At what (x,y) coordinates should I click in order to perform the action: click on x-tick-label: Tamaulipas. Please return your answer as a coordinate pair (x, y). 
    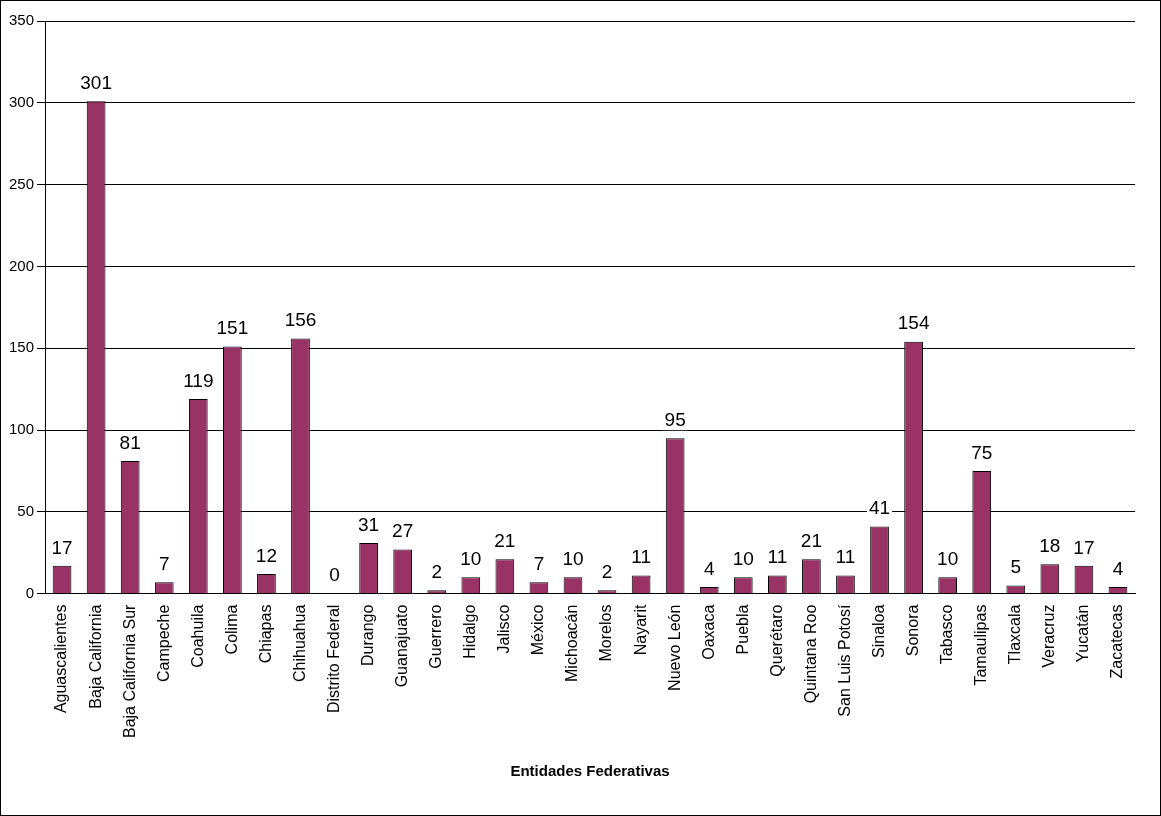
    Looking at the image, I should click on (981, 645).